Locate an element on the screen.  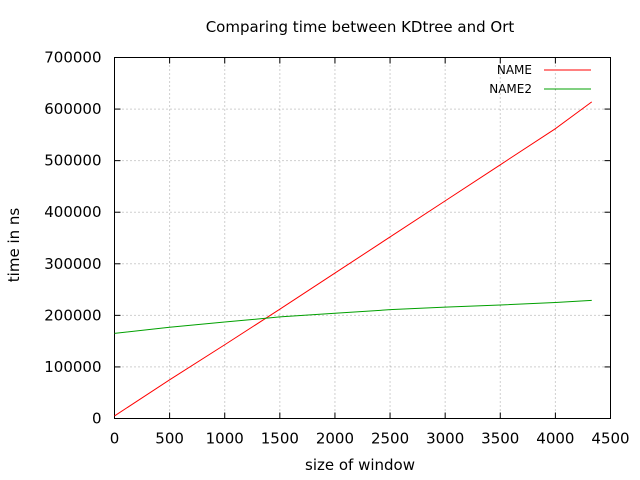
y-axis-title: time in ns is located at coordinates (14, 245).